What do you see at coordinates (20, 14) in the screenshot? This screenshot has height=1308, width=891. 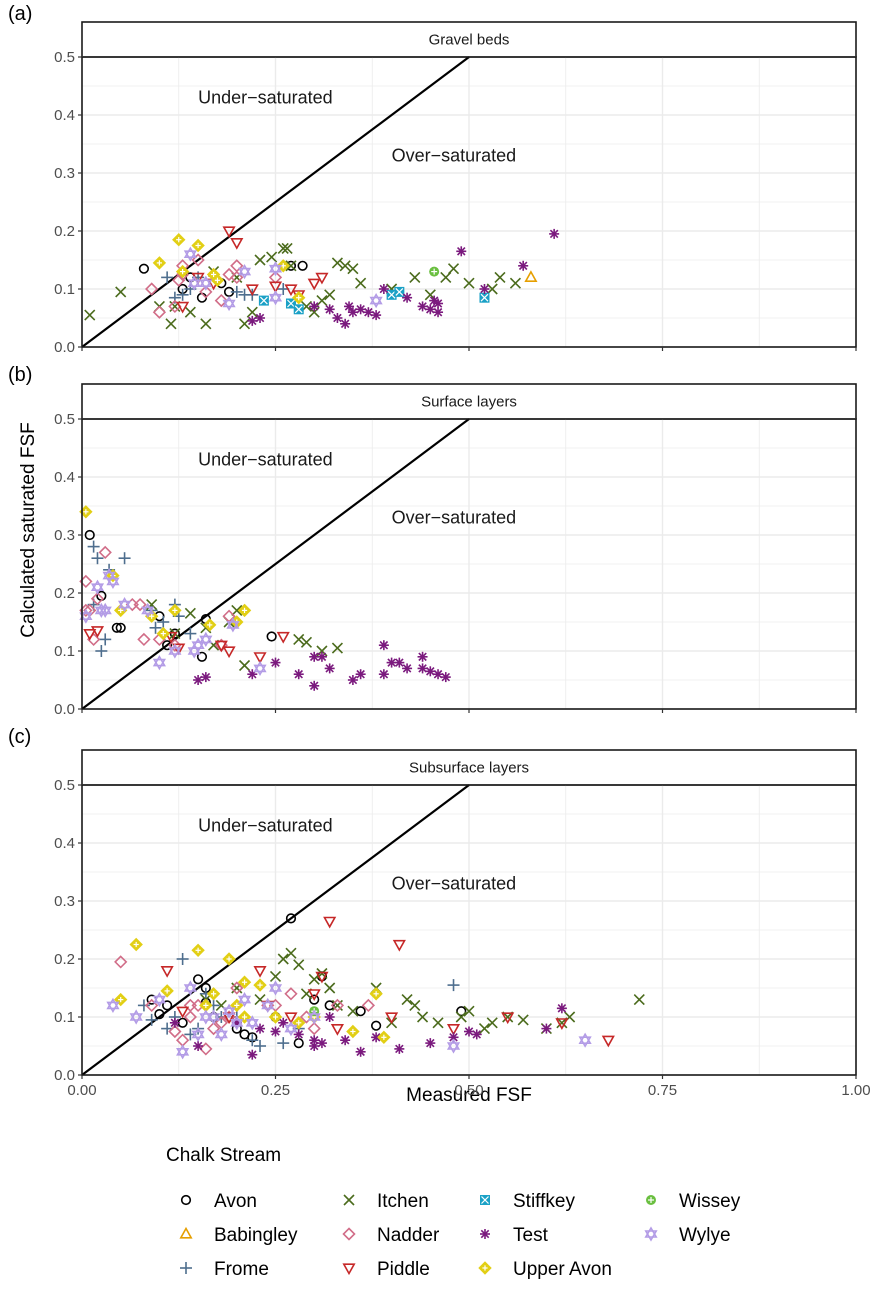 I see `panel-tag: (a)` at bounding box center [20, 14].